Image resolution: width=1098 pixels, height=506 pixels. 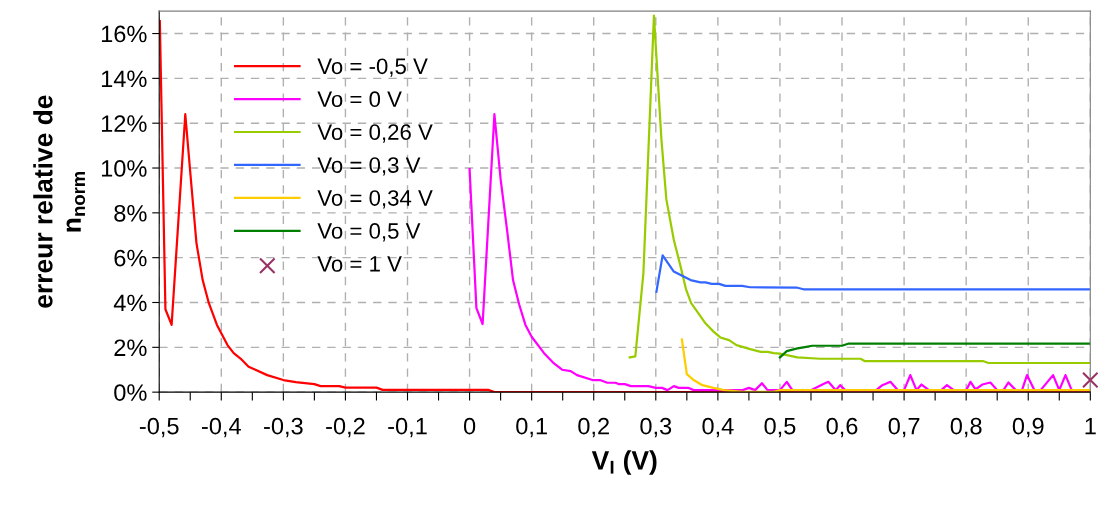 What do you see at coordinates (130, 303) in the screenshot?
I see `y-tick-label: 4%` at bounding box center [130, 303].